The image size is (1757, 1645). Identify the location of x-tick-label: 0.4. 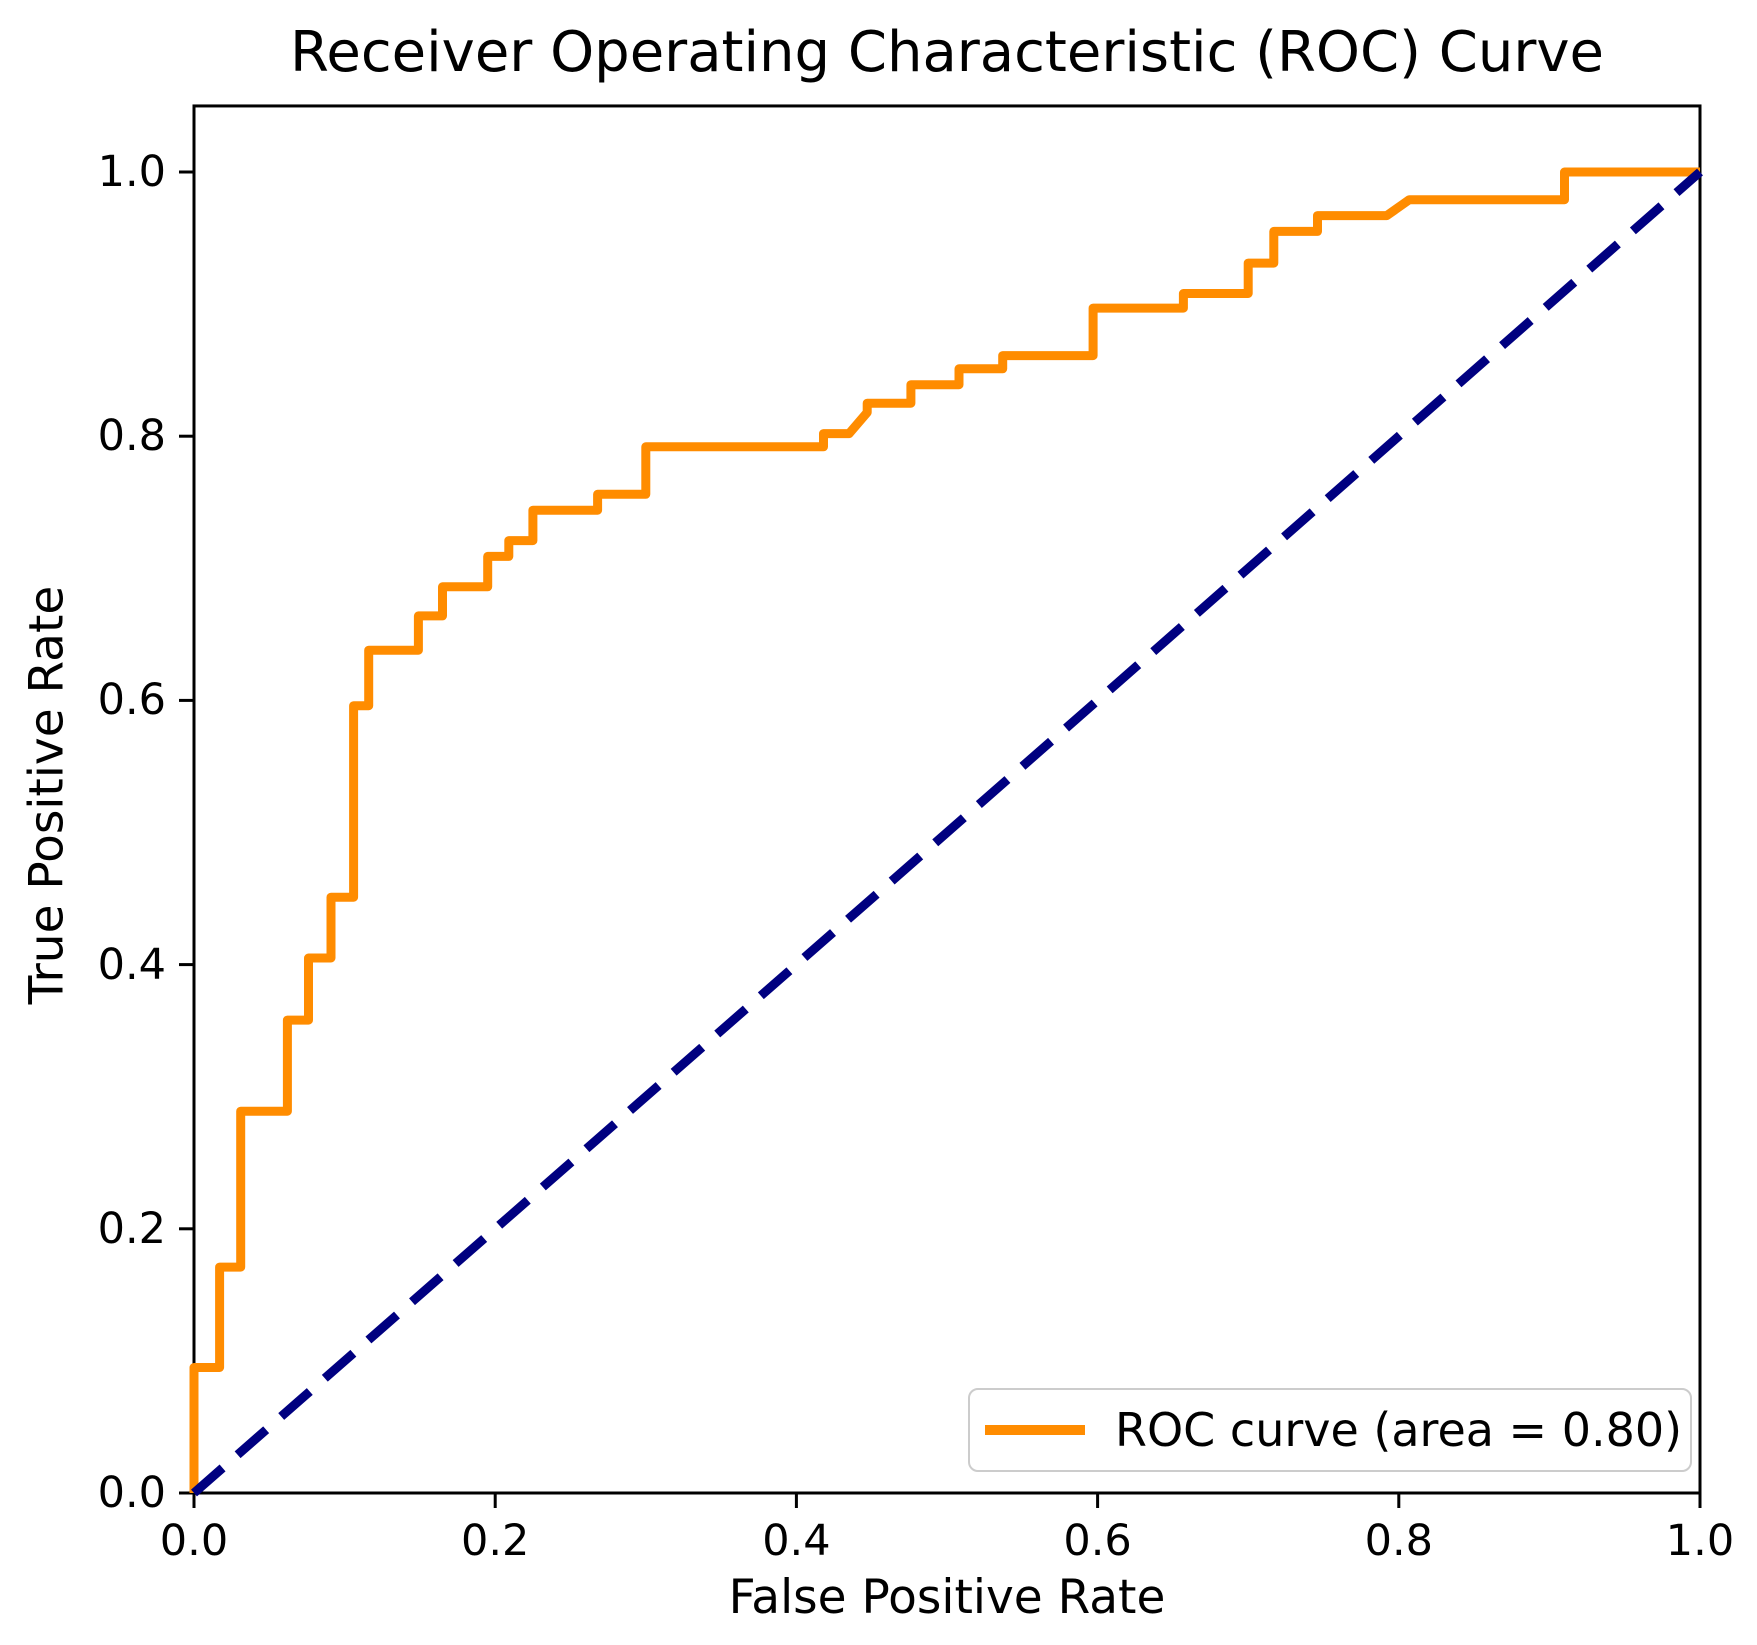
(796, 1541).